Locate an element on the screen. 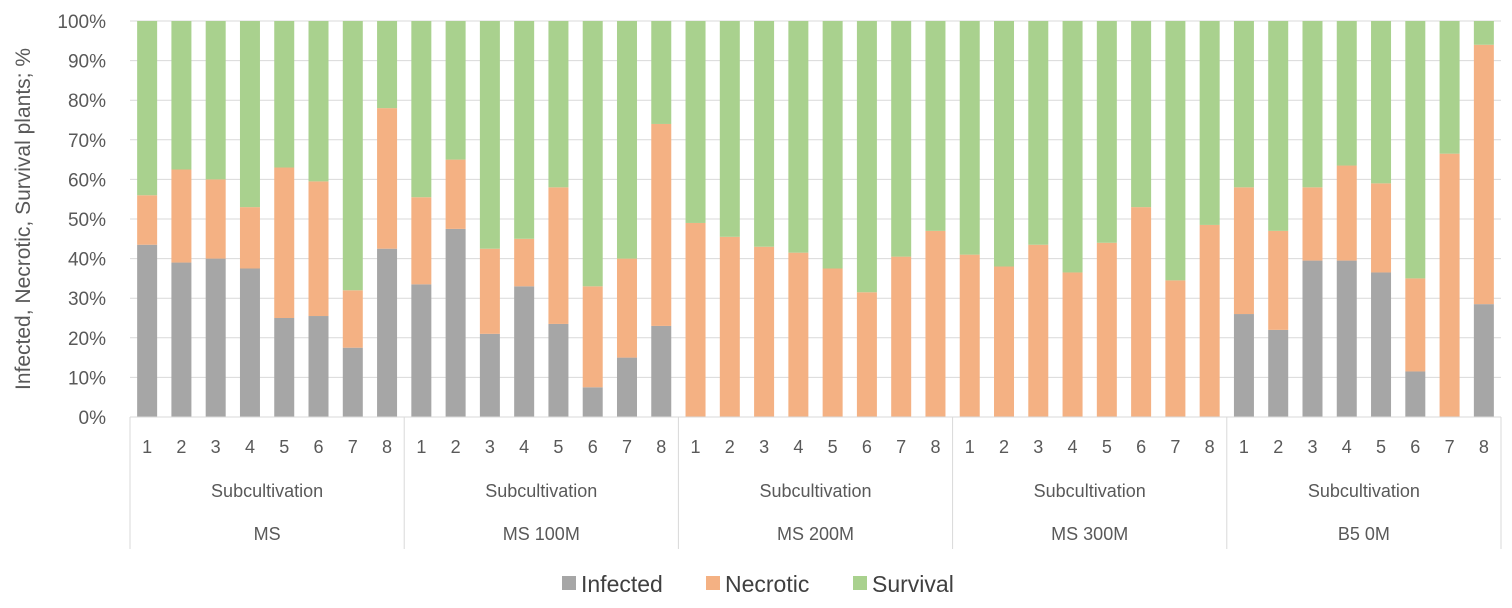 The width and height of the screenshot is (1512, 608). legend-label: Necrotic is located at coordinates (767, 584).